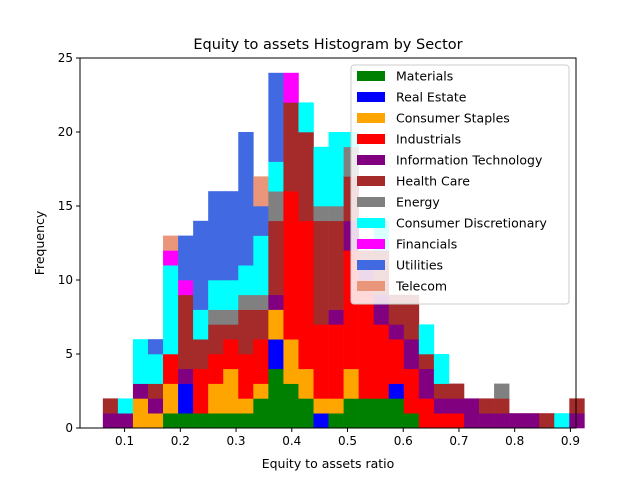 The width and height of the screenshot is (640, 480). Describe the element at coordinates (69, 428) in the screenshot. I see `y-tick-label: 0` at that location.